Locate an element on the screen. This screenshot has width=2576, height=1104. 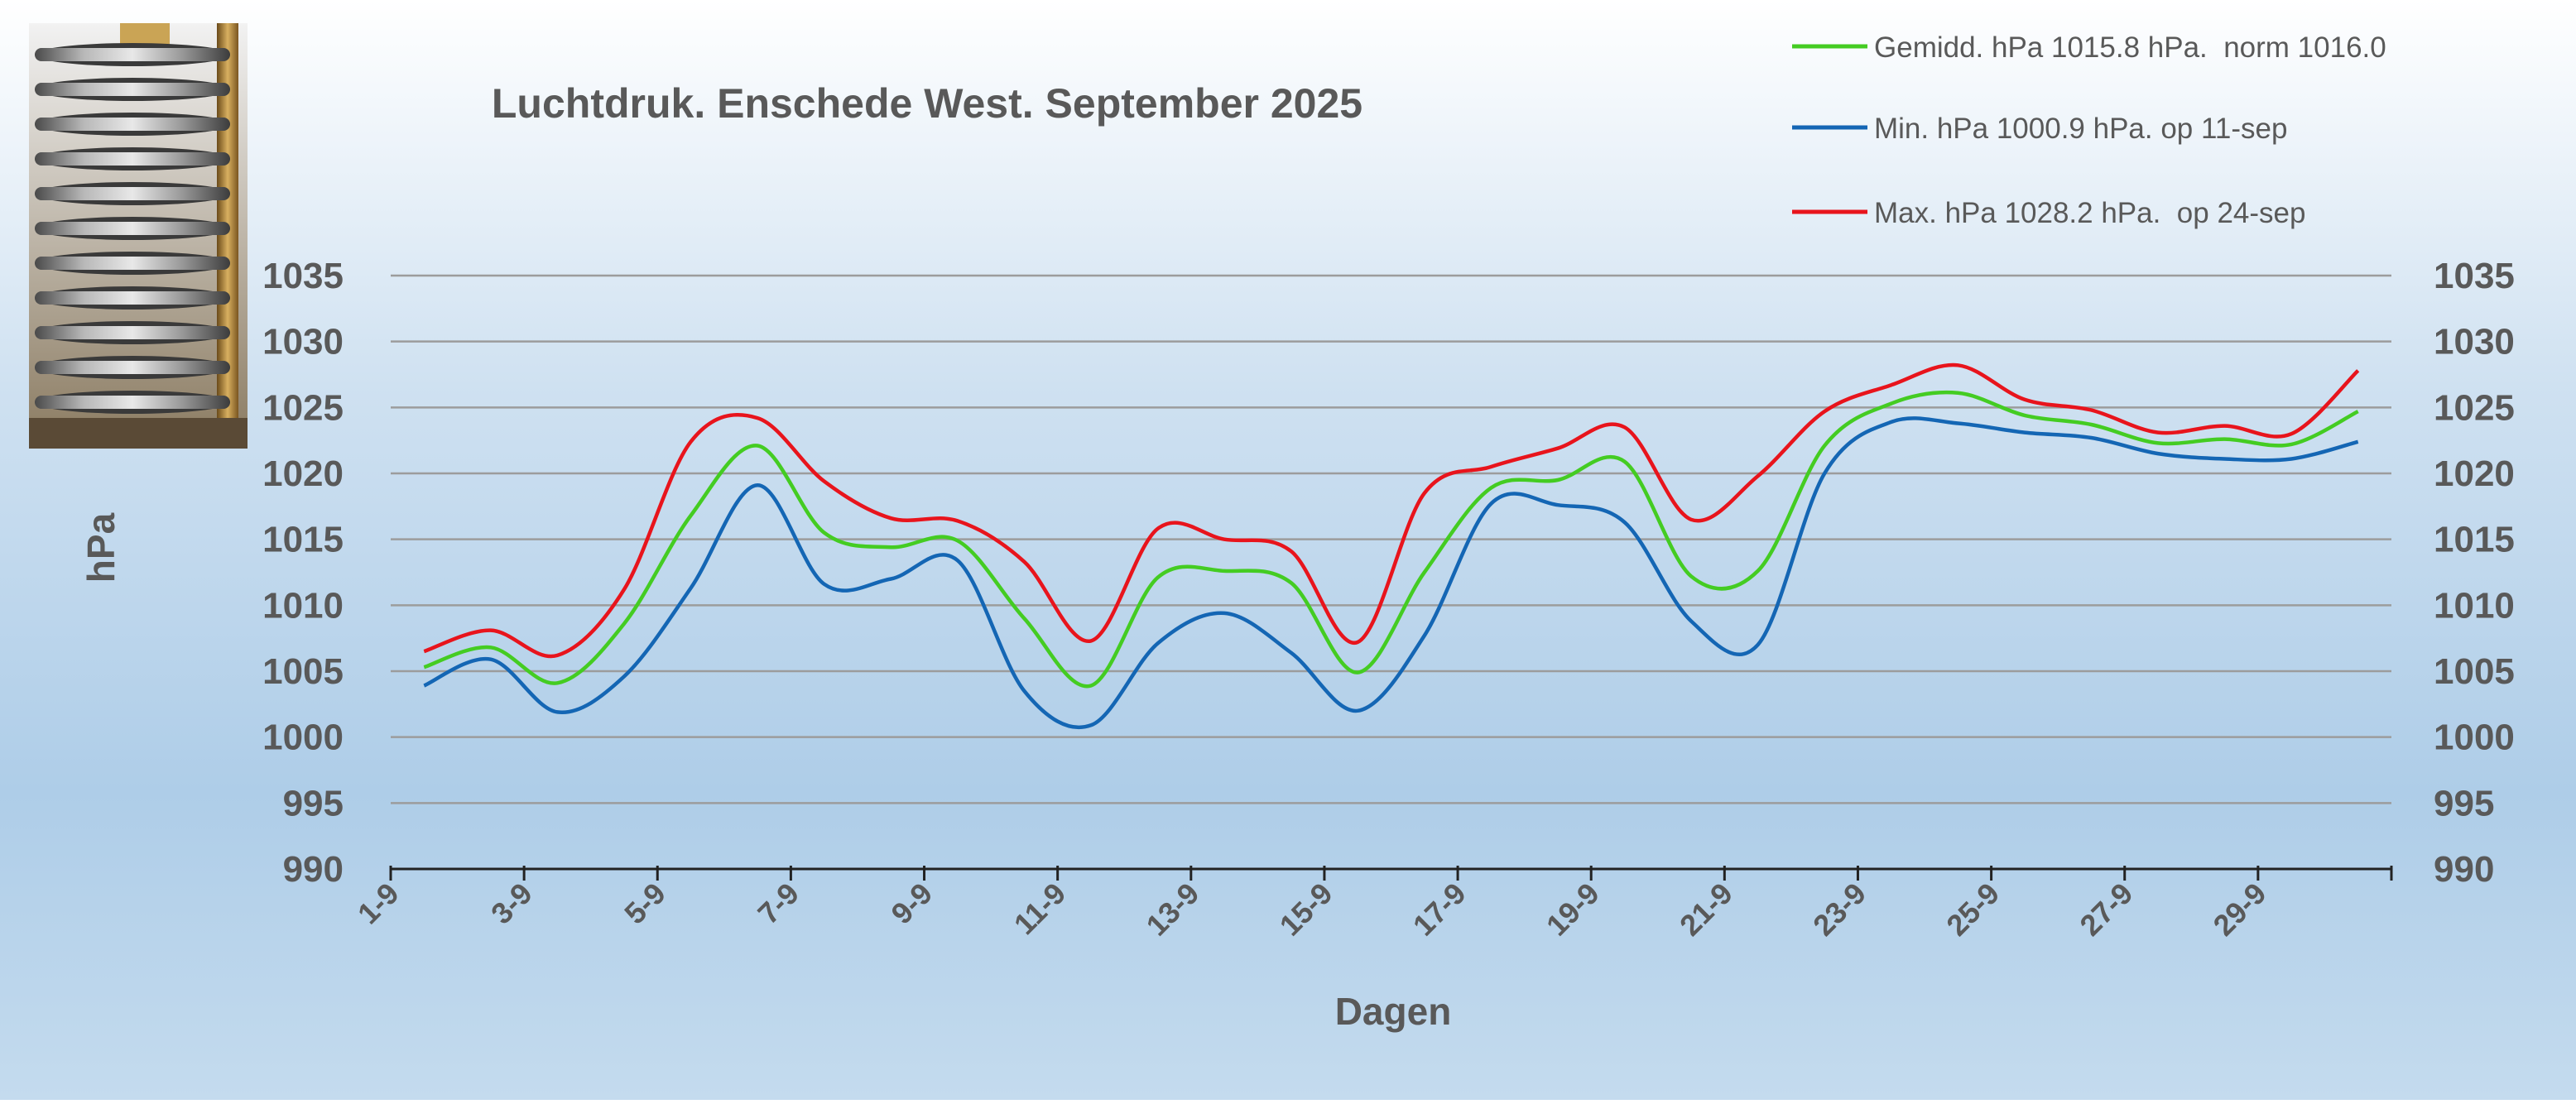
y-tick-label-right: 990 is located at coordinates (2464, 869).